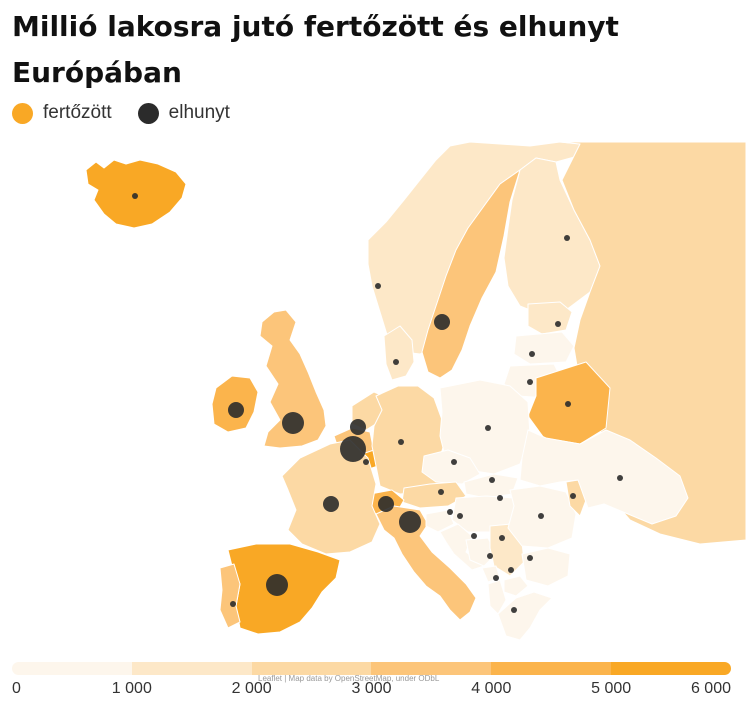  Describe the element at coordinates (396, 362) in the screenshot. I see `death-marker-denmark` at that location.